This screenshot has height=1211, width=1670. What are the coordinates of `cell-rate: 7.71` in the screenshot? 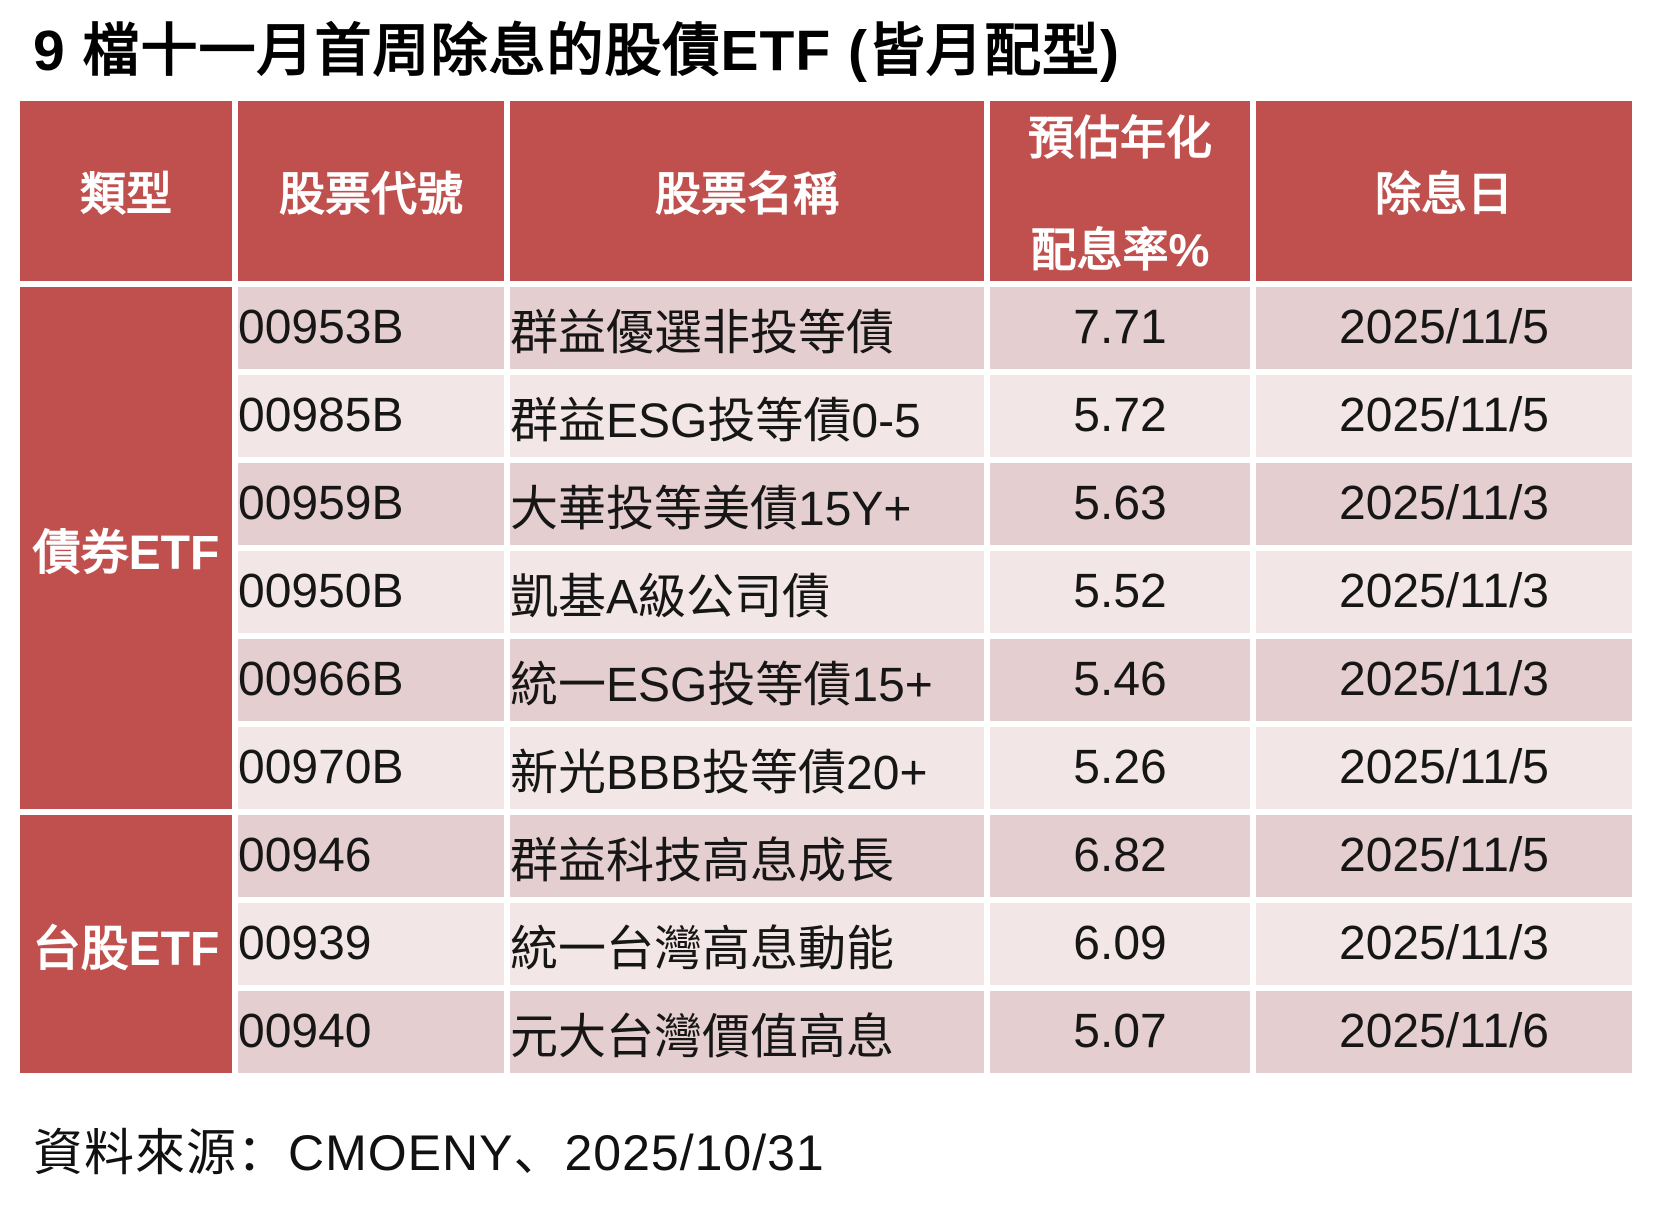 It's located at (1120, 327).